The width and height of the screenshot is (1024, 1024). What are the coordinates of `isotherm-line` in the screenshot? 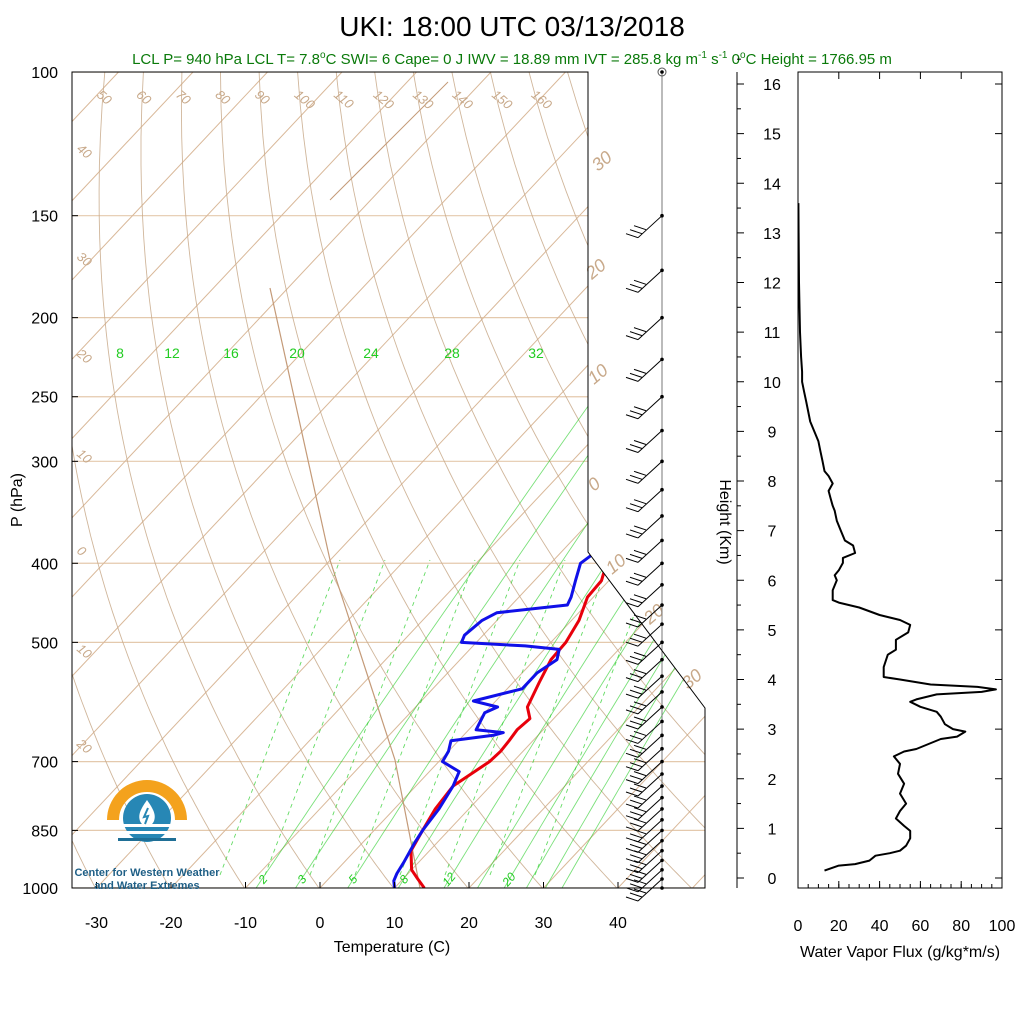 It's located at (698, 480).